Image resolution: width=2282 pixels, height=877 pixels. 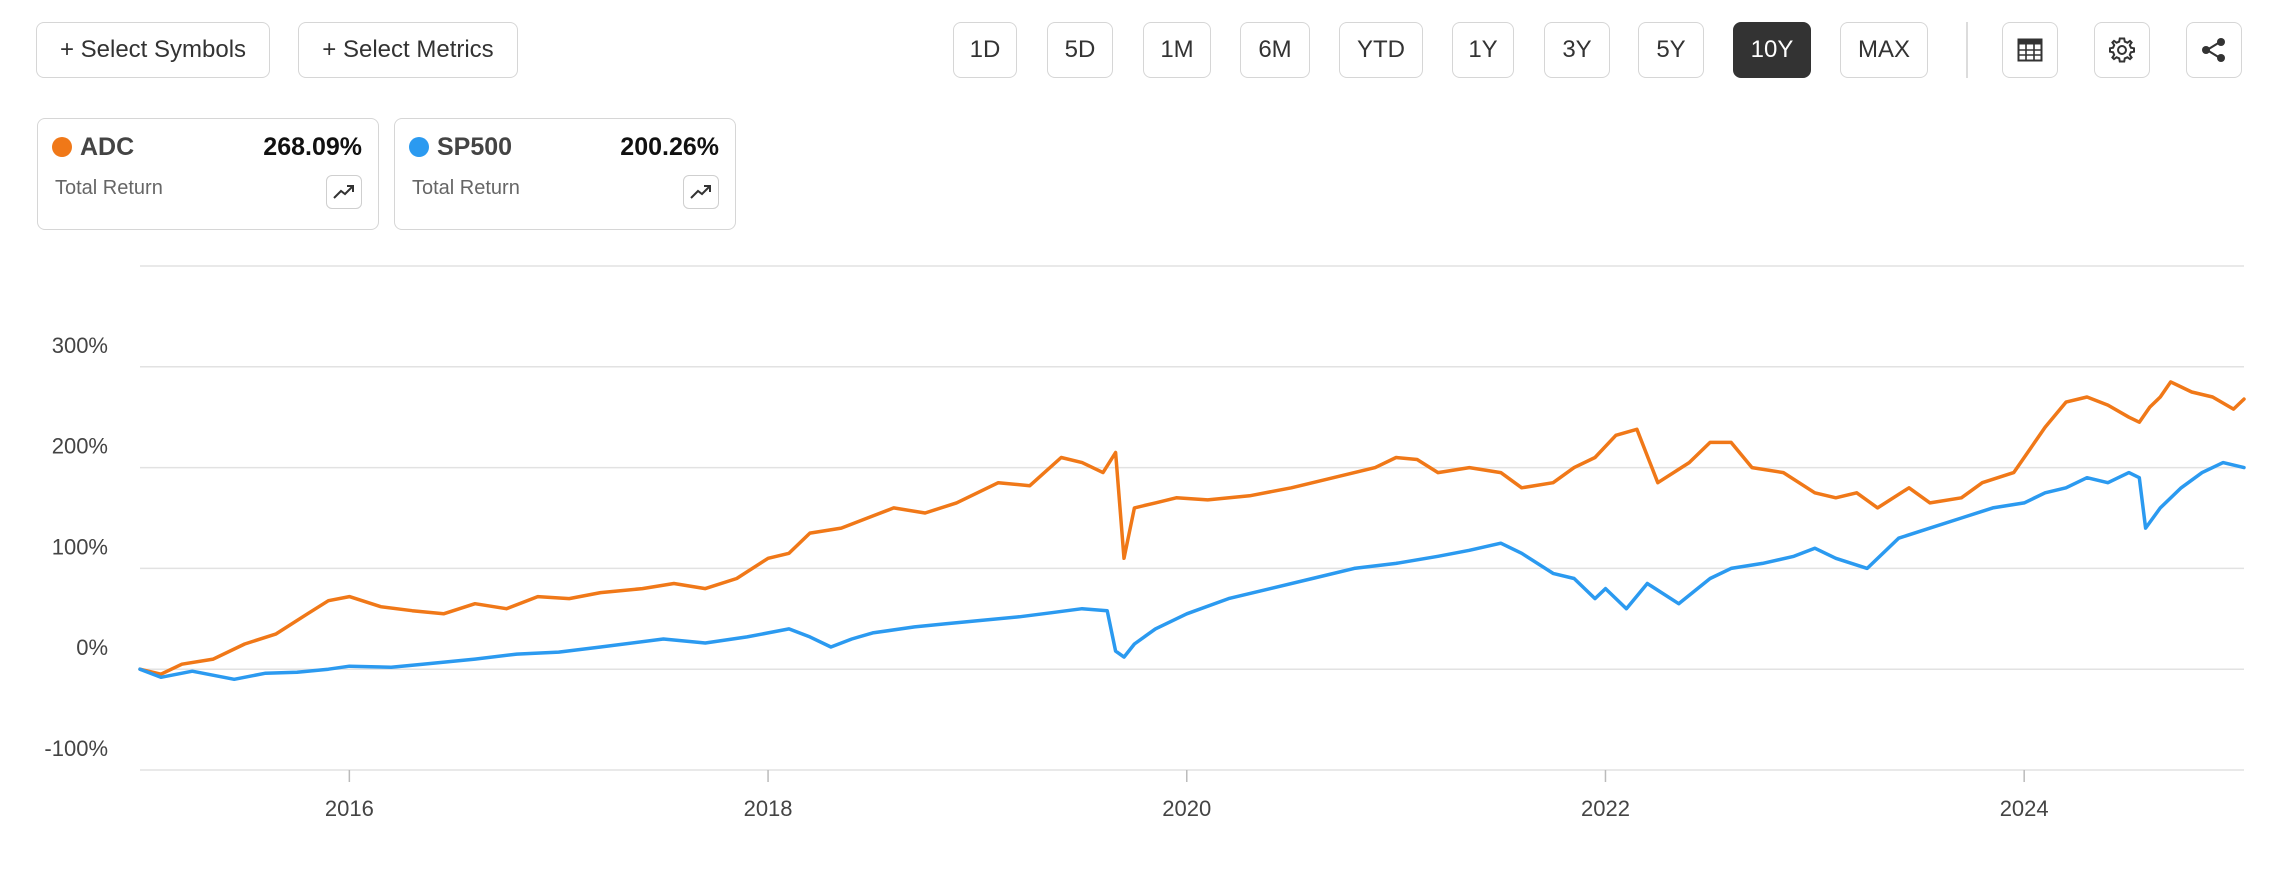 What do you see at coordinates (1967, 50) in the screenshot?
I see `toolbar-divider` at bounding box center [1967, 50].